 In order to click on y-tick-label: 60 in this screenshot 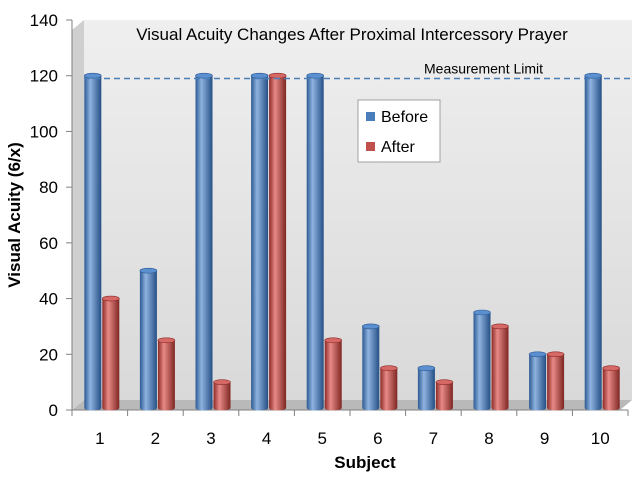, I will do `click(48, 243)`.